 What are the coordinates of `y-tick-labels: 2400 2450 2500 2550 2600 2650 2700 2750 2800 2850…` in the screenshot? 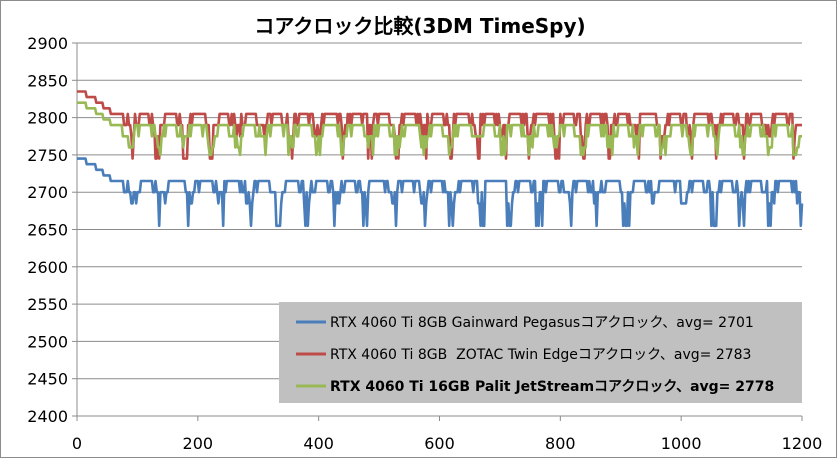 It's located at (47, 230).